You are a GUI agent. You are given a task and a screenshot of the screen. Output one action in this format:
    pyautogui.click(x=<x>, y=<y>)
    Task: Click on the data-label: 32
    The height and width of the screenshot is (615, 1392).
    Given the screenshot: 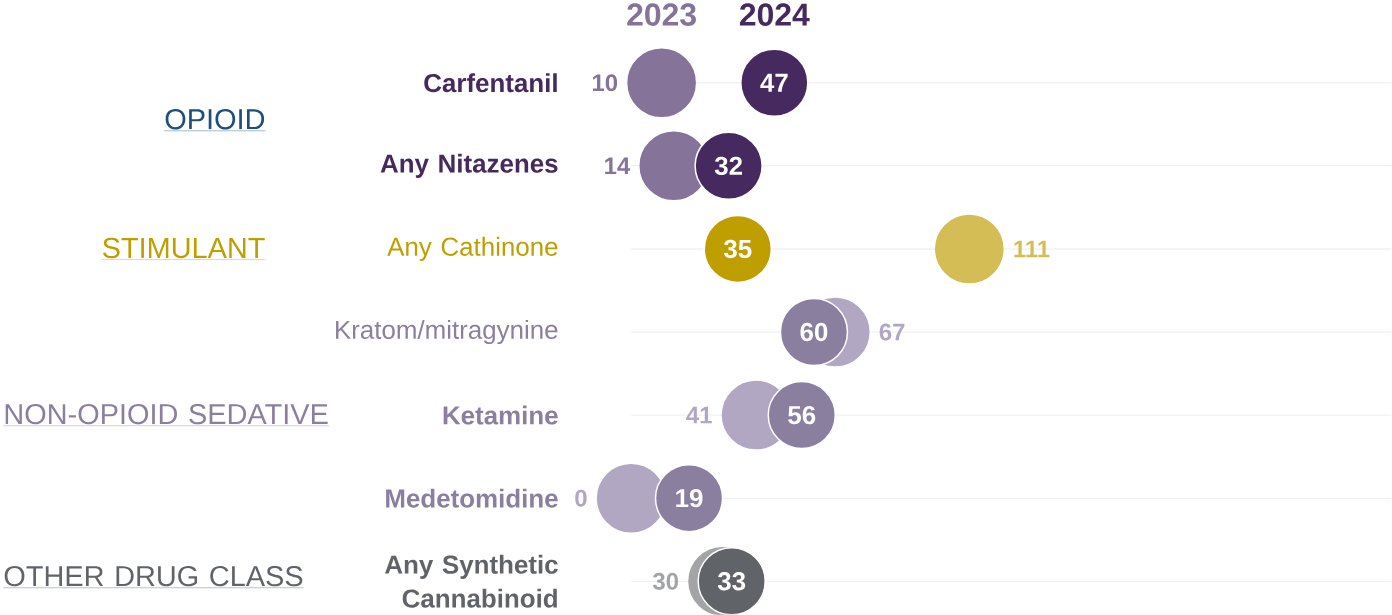 What is the action you would take?
    pyautogui.click(x=728, y=166)
    